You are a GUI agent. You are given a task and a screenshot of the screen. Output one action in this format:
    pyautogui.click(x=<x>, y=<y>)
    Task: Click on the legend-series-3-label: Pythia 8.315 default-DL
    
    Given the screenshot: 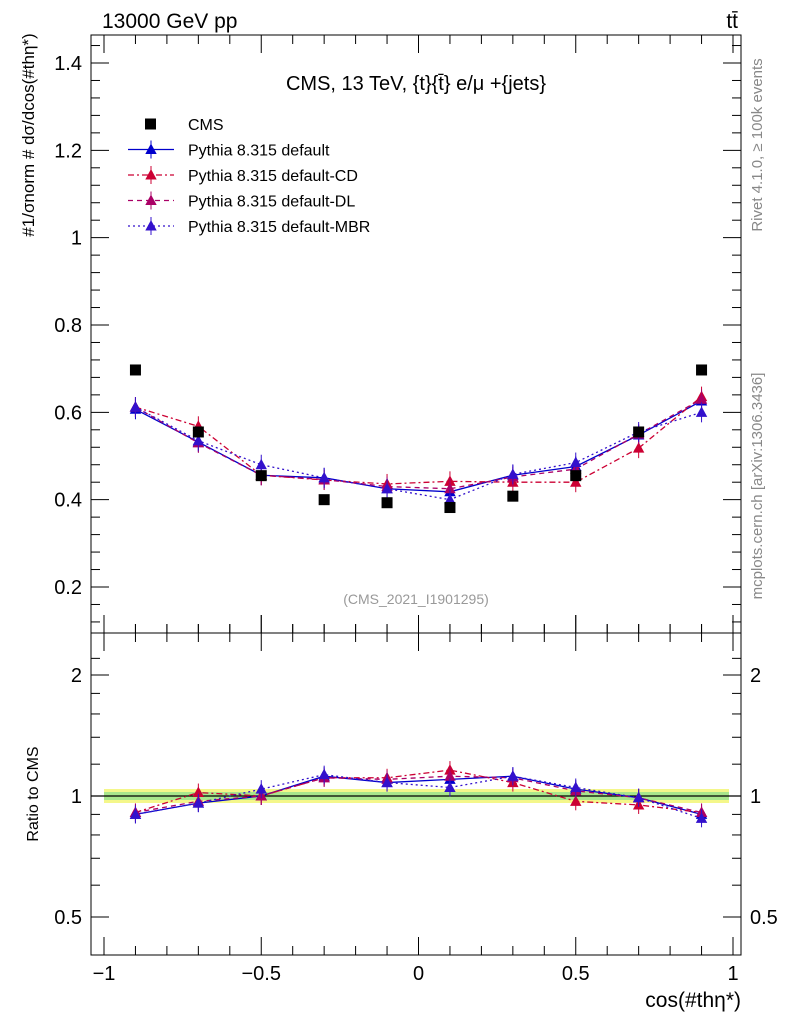 What is the action you would take?
    pyautogui.click(x=271, y=202)
    